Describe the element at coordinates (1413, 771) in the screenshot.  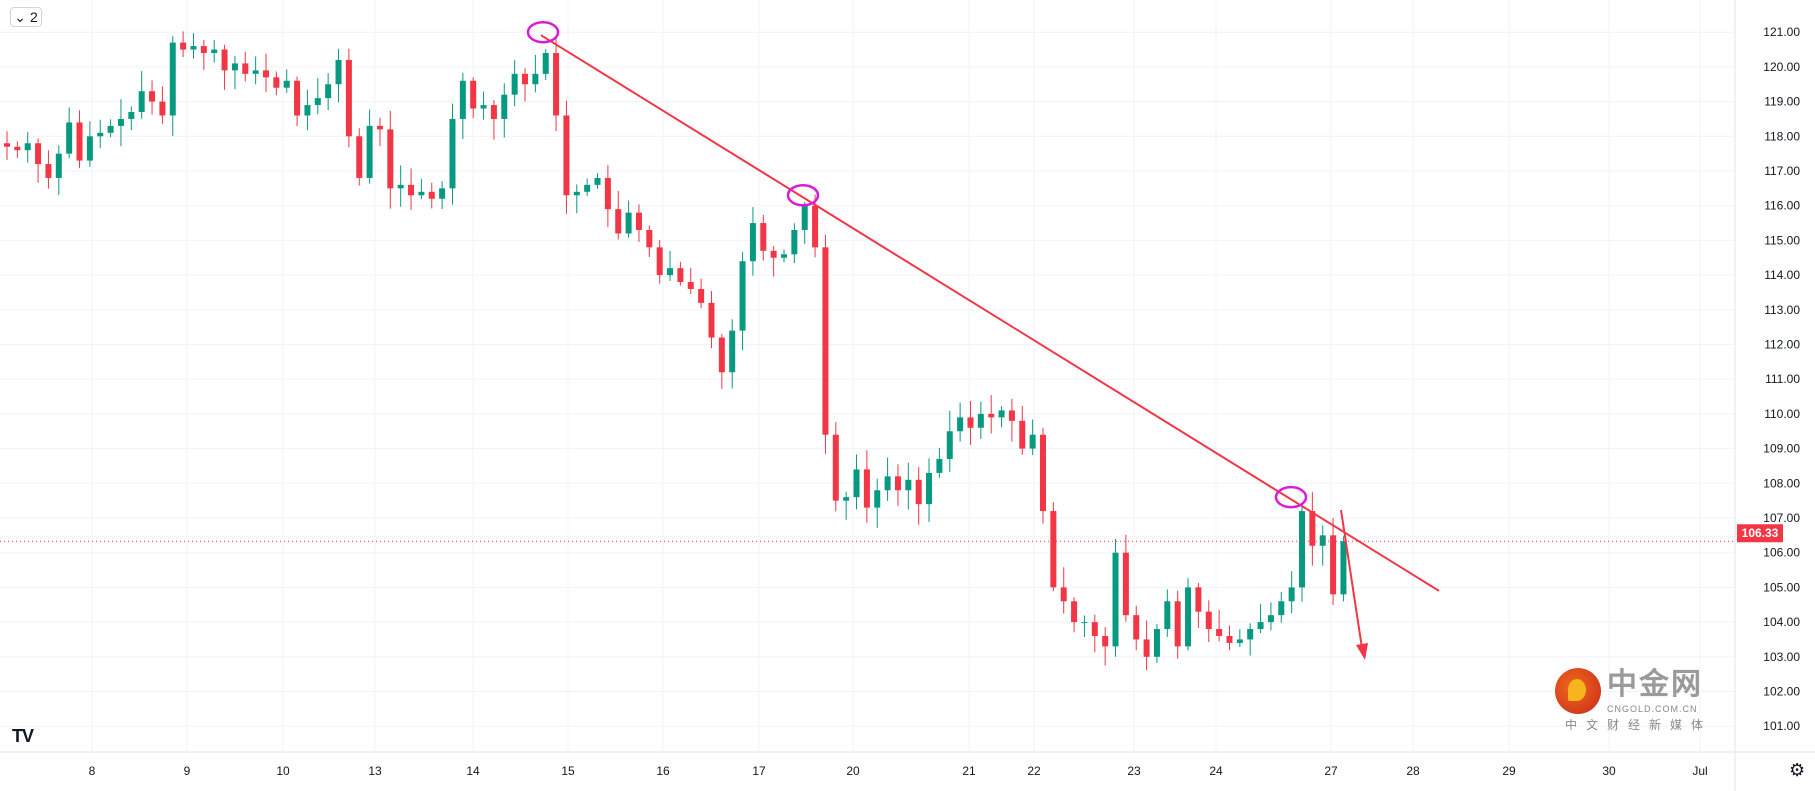
I see `x-tick-label: 28` at that location.